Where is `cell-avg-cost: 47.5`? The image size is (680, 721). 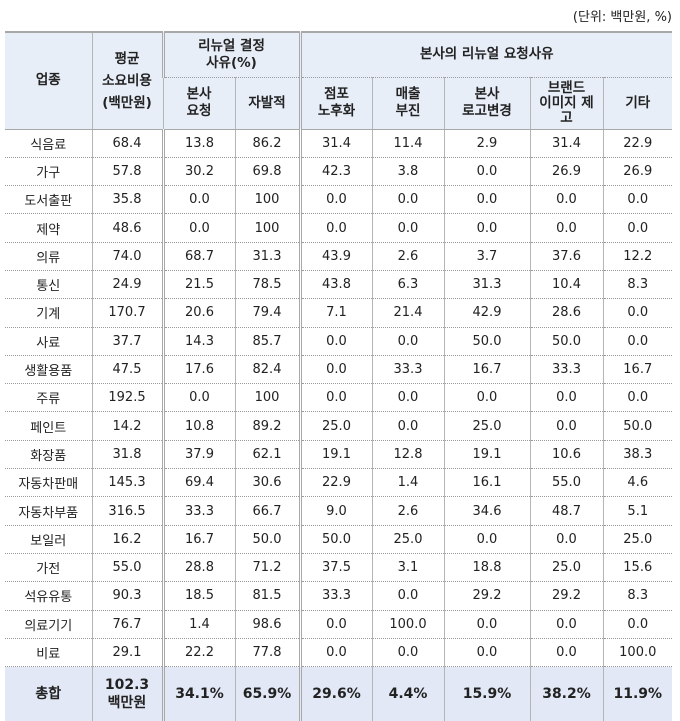 cell-avg-cost: 47.5 is located at coordinates (127, 370).